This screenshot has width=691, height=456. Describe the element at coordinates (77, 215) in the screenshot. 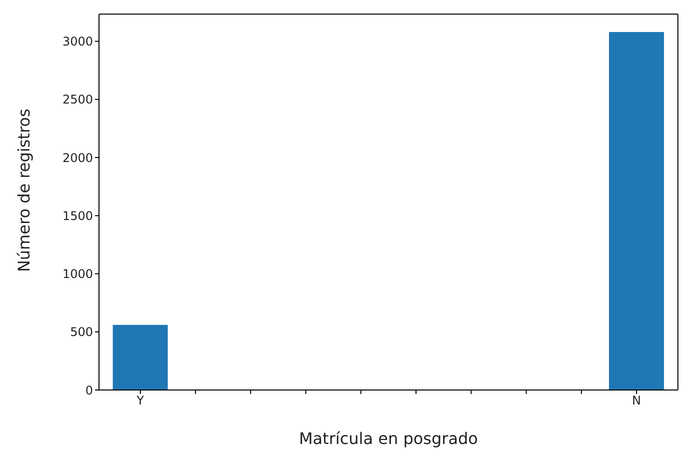

I see `y-tick-label: 1500` at that location.